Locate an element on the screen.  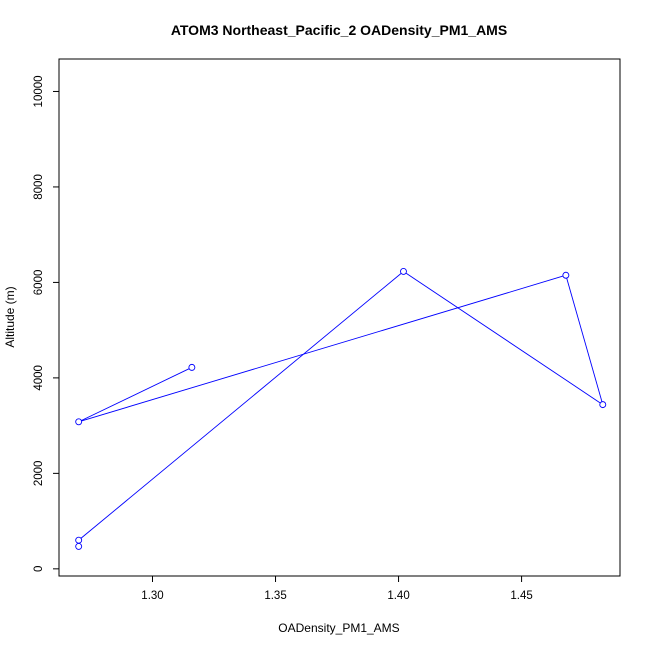
x-tick-label: 1.40 is located at coordinates (398, 596).